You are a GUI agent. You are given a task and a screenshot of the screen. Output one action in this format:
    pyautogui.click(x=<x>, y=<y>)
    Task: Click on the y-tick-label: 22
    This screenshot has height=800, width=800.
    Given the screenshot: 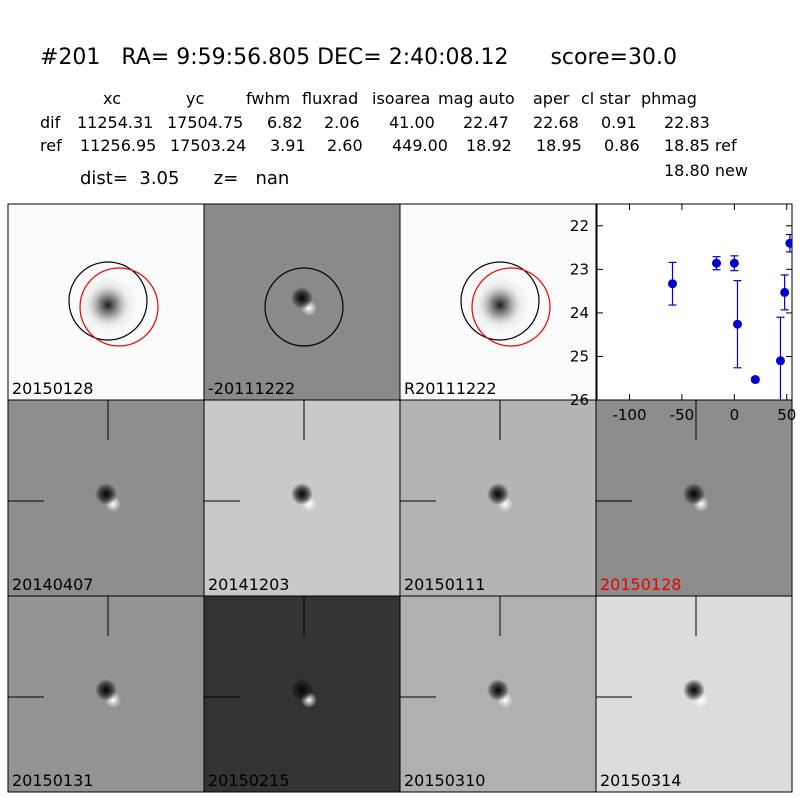 What is the action you would take?
    pyautogui.click(x=579, y=226)
    